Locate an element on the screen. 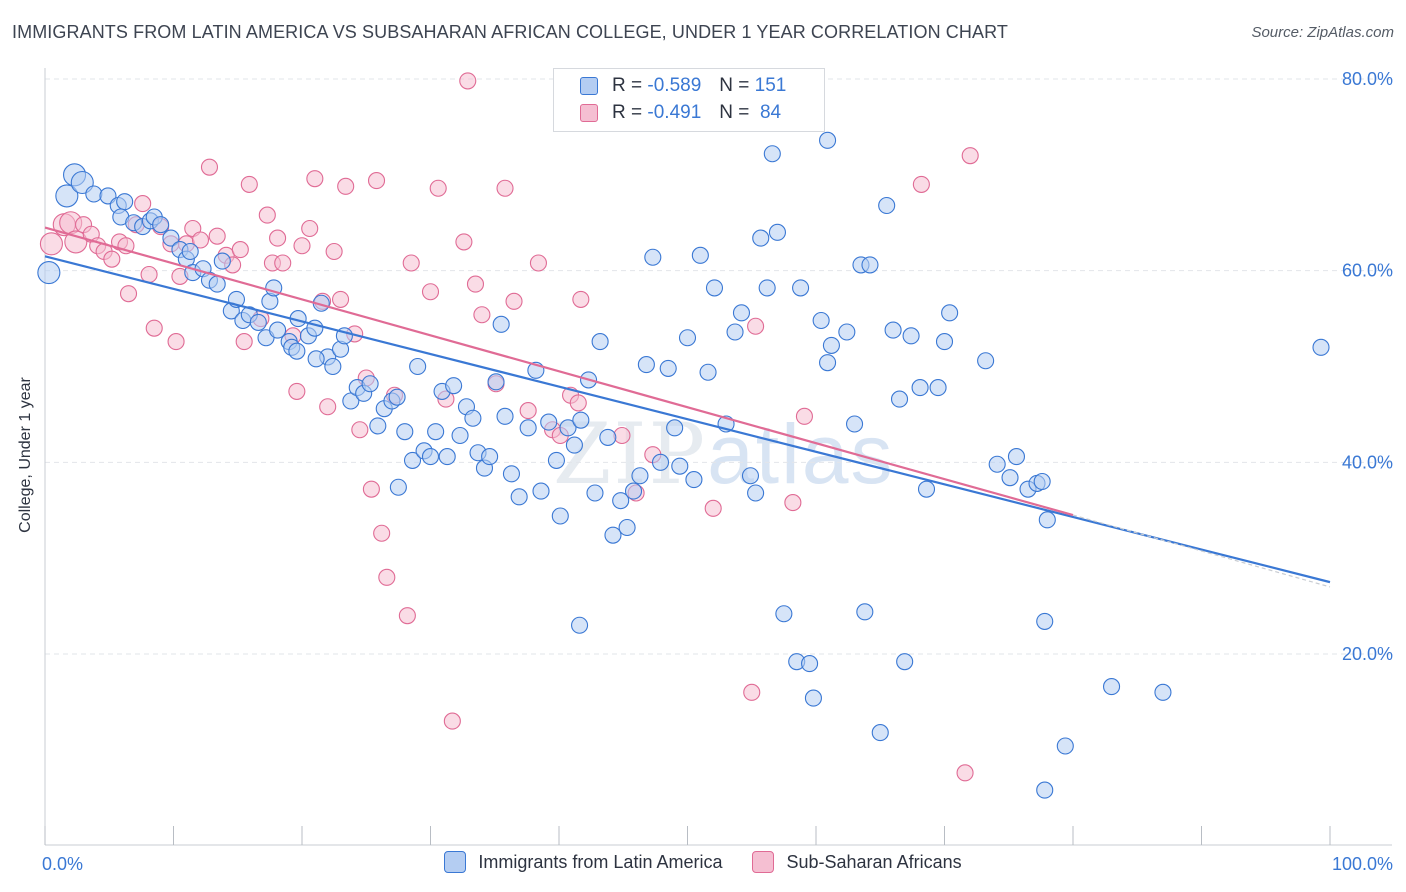  source-label: Source: ZipAtlas.com is located at coordinates (1322, 32).